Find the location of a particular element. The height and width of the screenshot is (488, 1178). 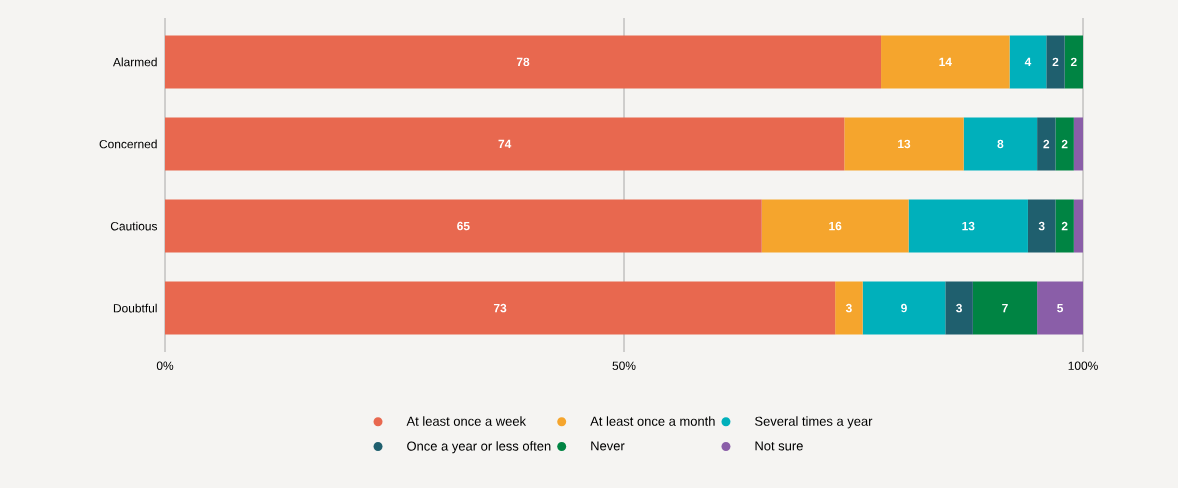

data-label: 73 is located at coordinates (500, 308).